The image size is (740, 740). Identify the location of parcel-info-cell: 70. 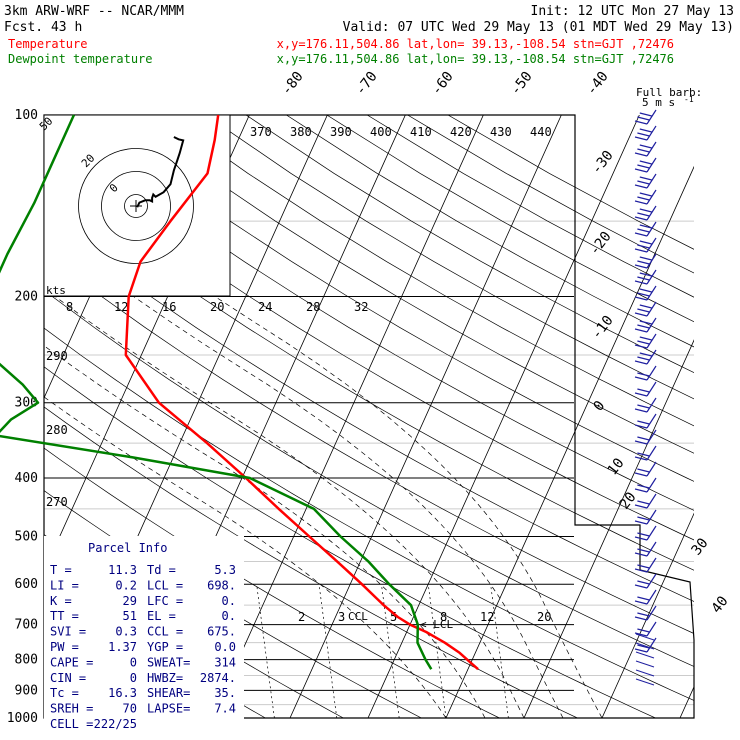
(130, 709).